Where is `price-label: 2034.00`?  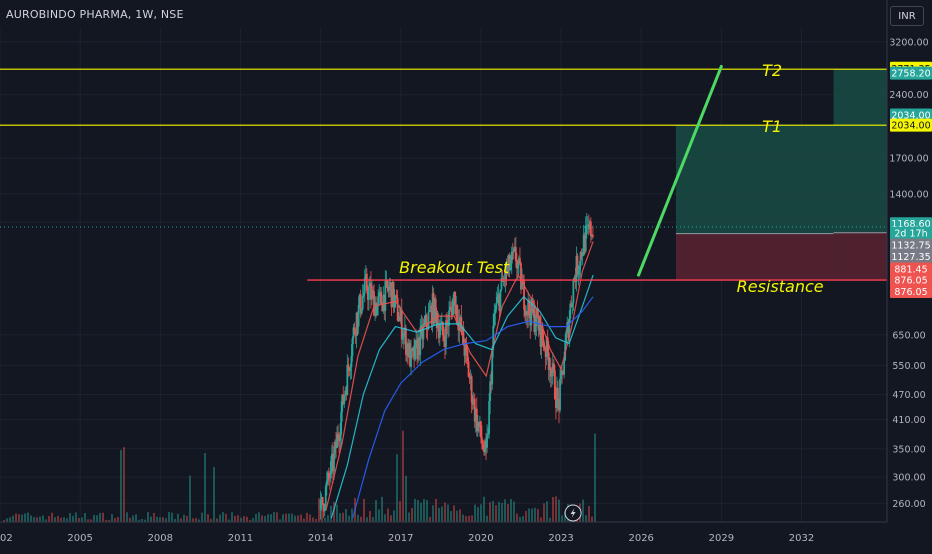 price-label: 2034.00 is located at coordinates (910, 115).